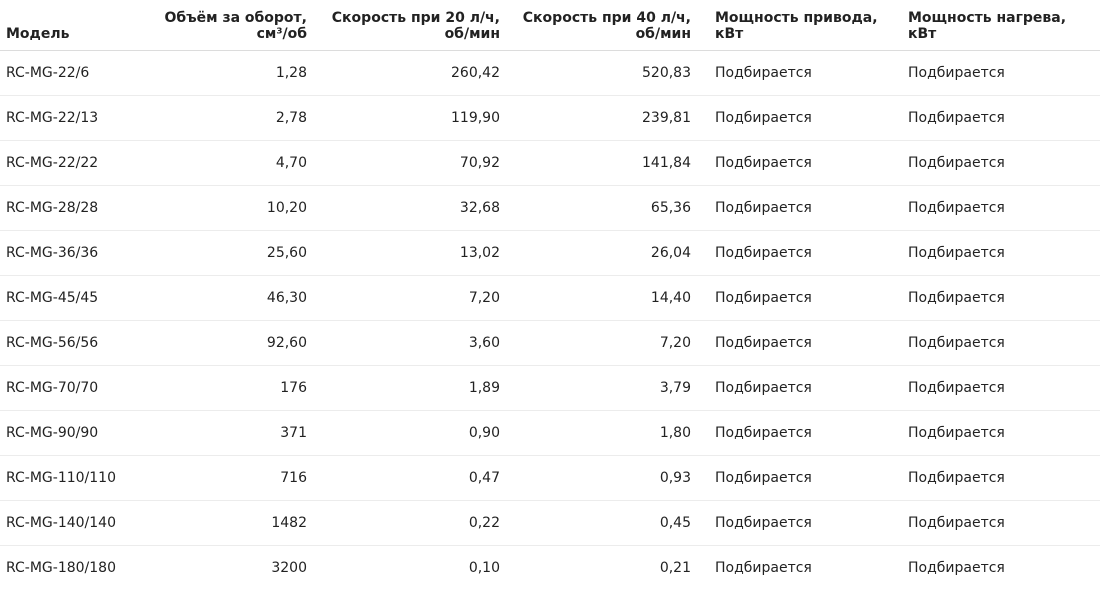  What do you see at coordinates (222, 388) in the screenshot?
I see `cell-volume: 176` at bounding box center [222, 388].